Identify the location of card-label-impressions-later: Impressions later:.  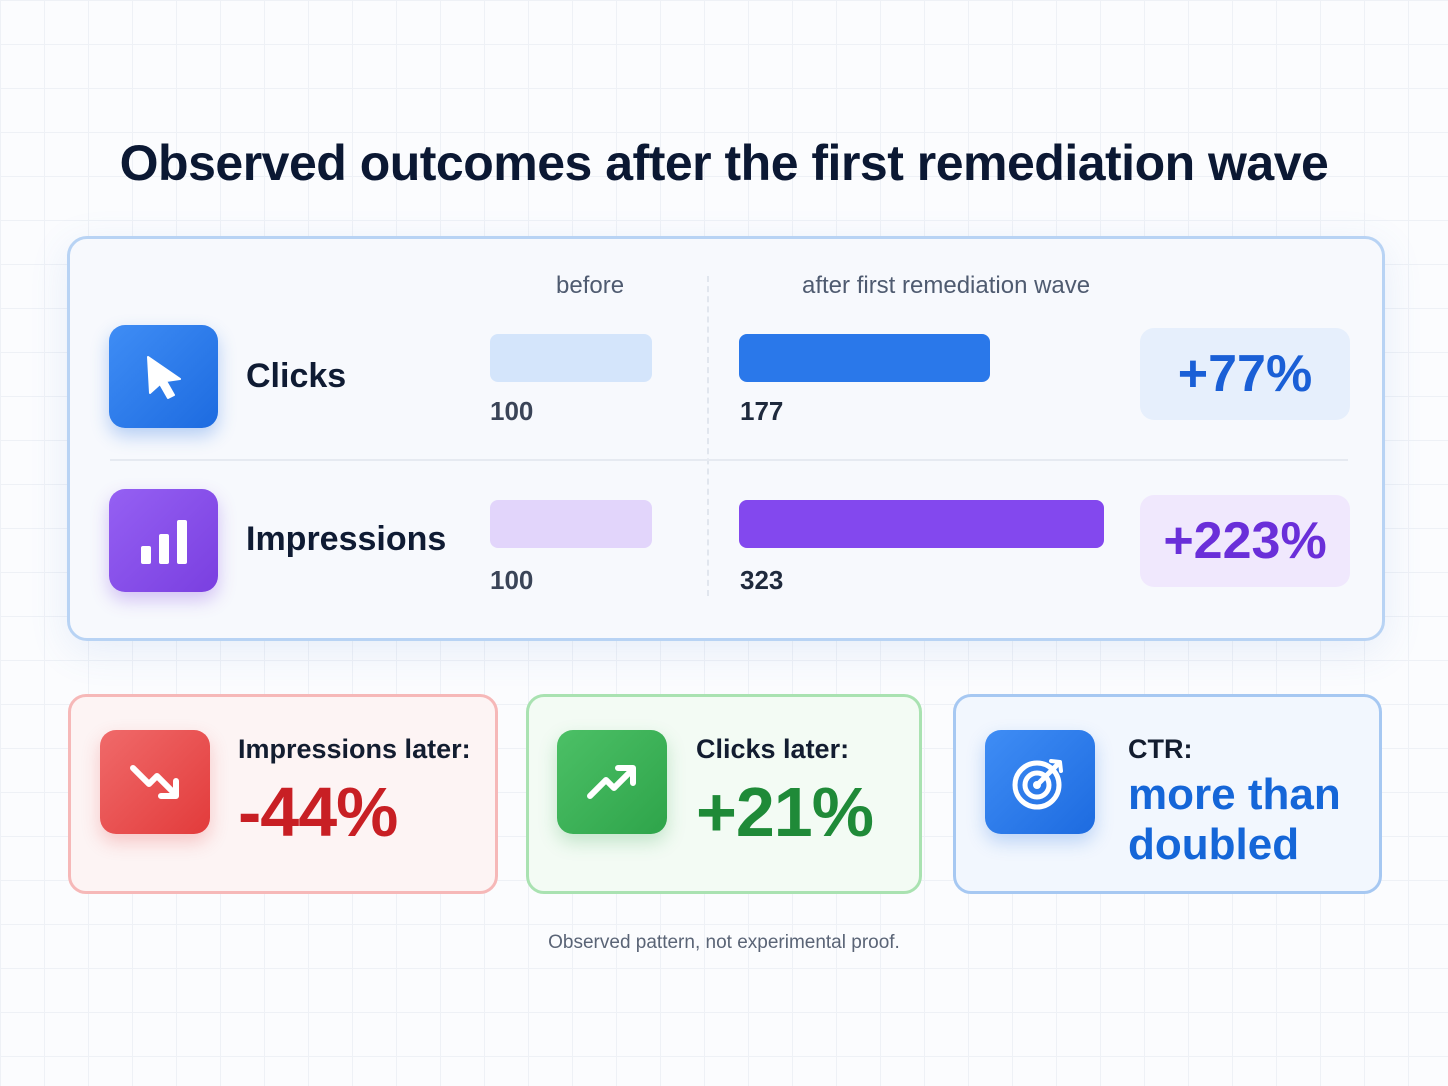
(354, 749).